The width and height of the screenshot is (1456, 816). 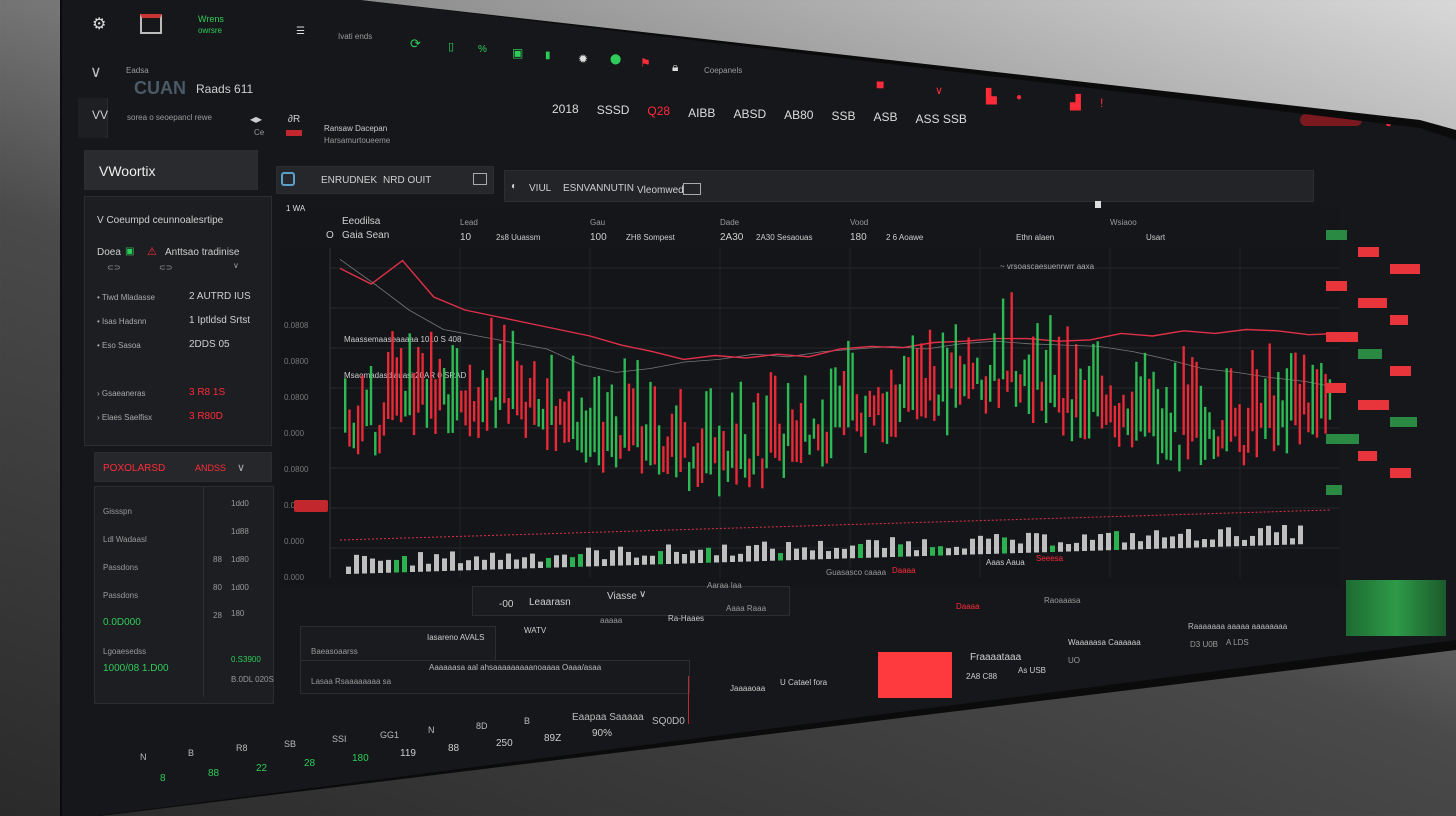 I want to click on sidebar-item-value: 3 R80D, so click(x=206, y=416).